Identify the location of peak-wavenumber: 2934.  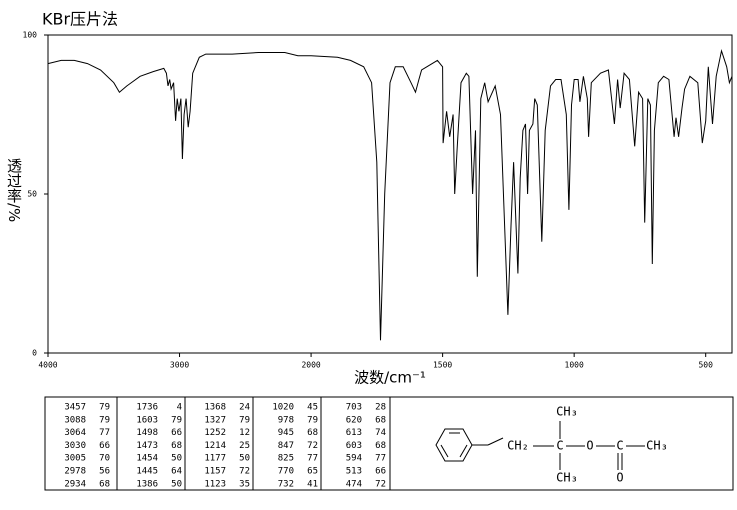
(75, 484).